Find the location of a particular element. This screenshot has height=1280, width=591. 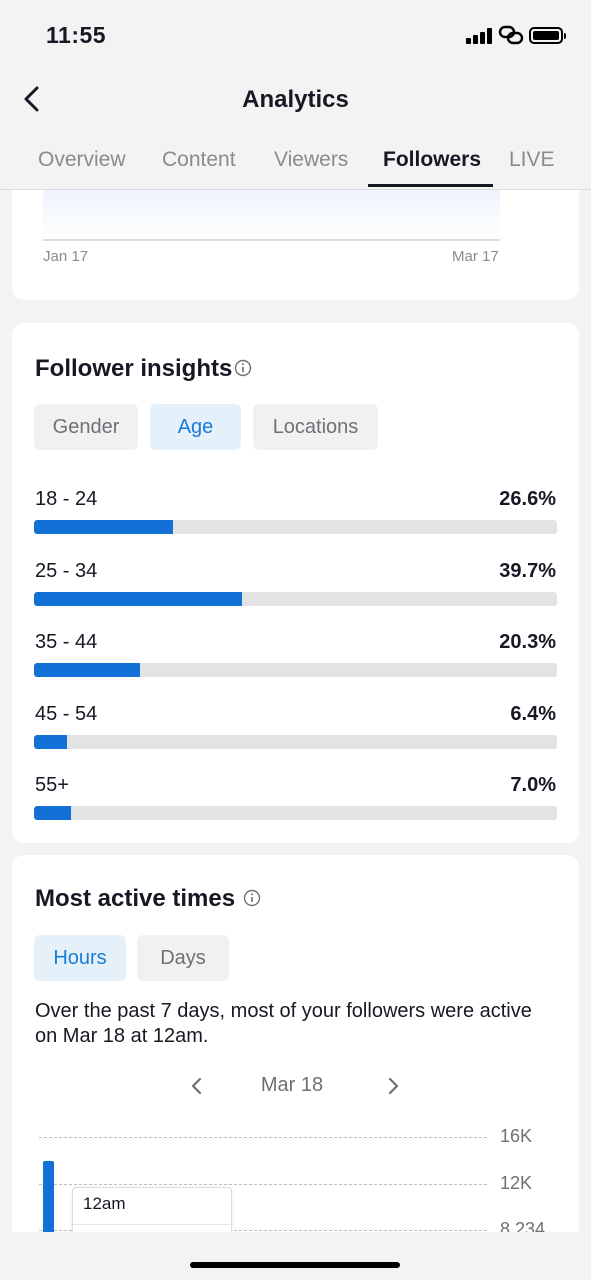

cellular-signal-icon is located at coordinates (480, 36).